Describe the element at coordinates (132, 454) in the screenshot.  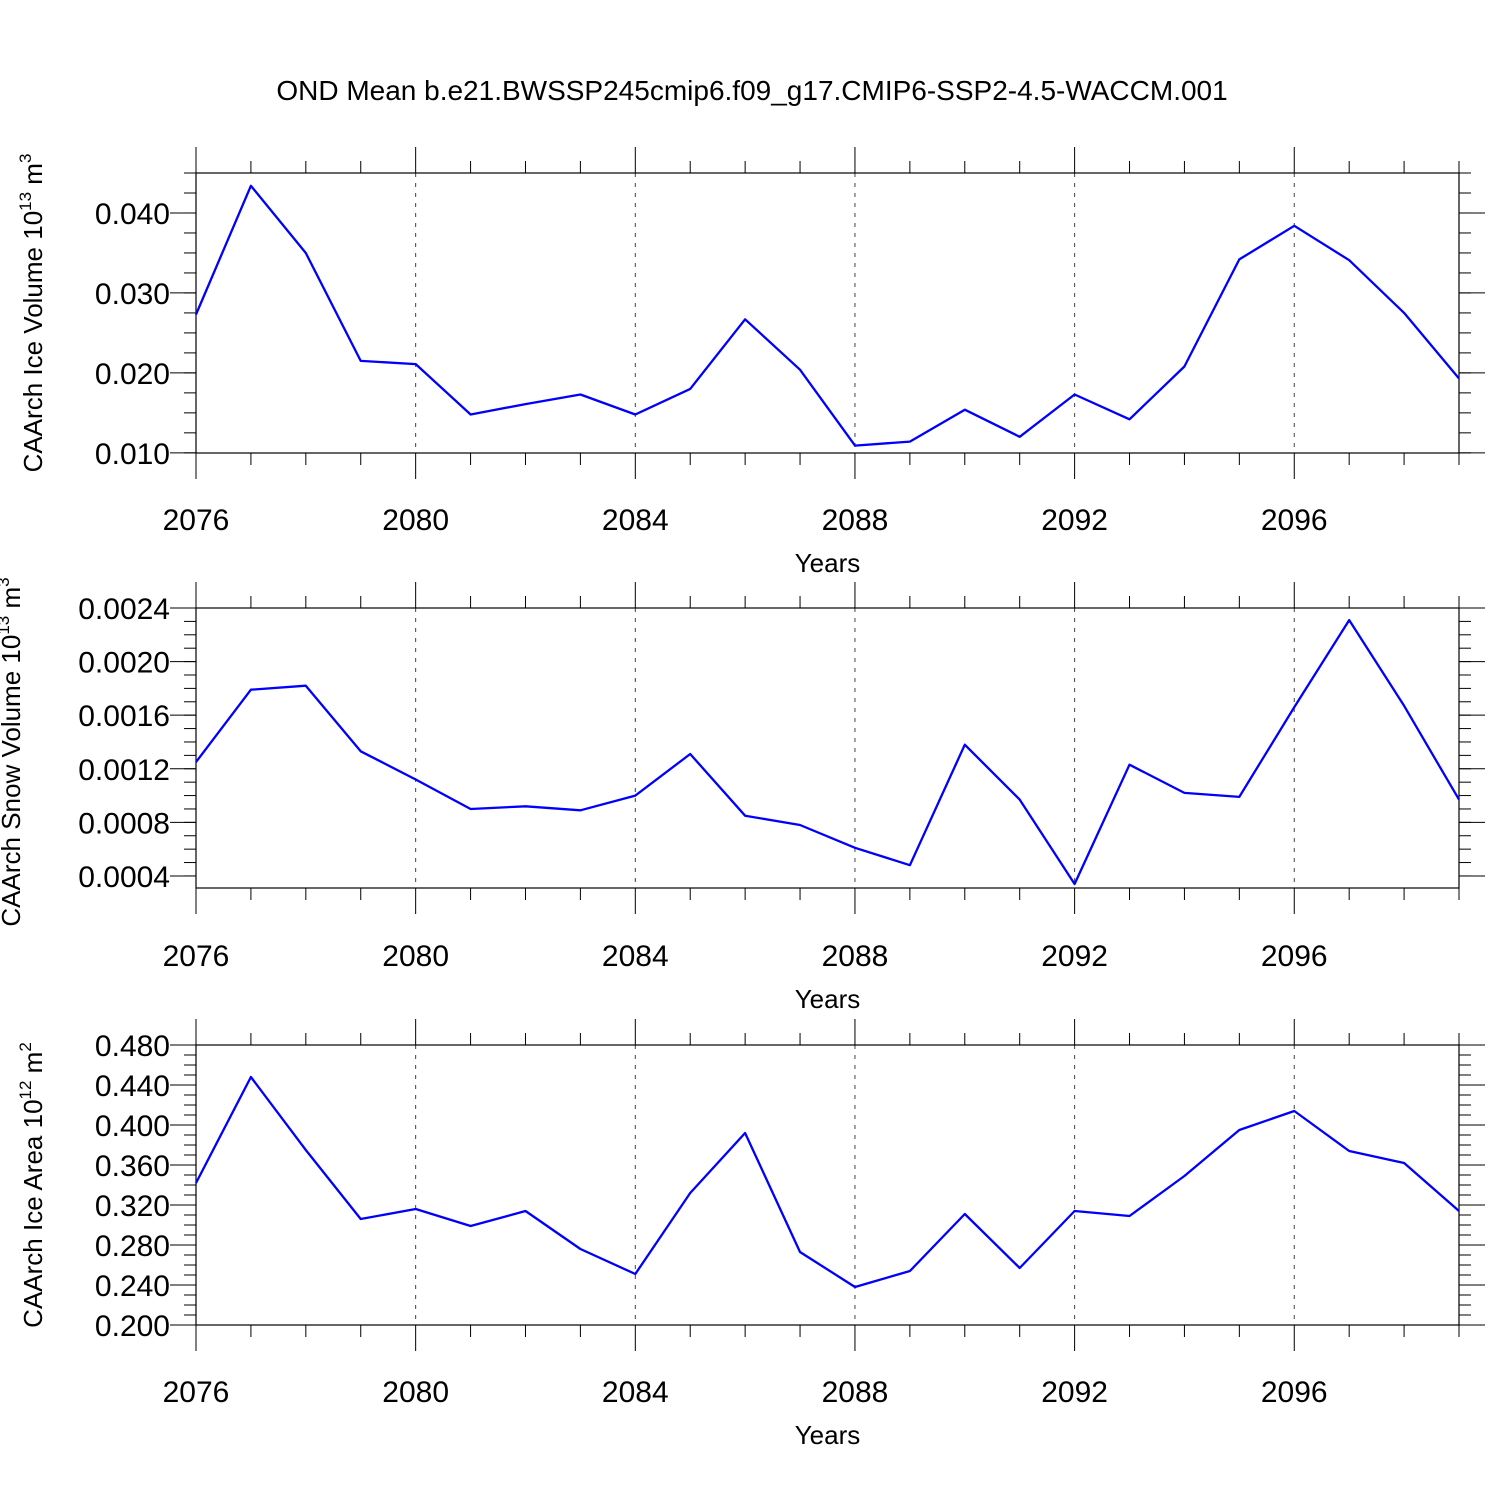
I see `y-tick-label: 0.010` at that location.